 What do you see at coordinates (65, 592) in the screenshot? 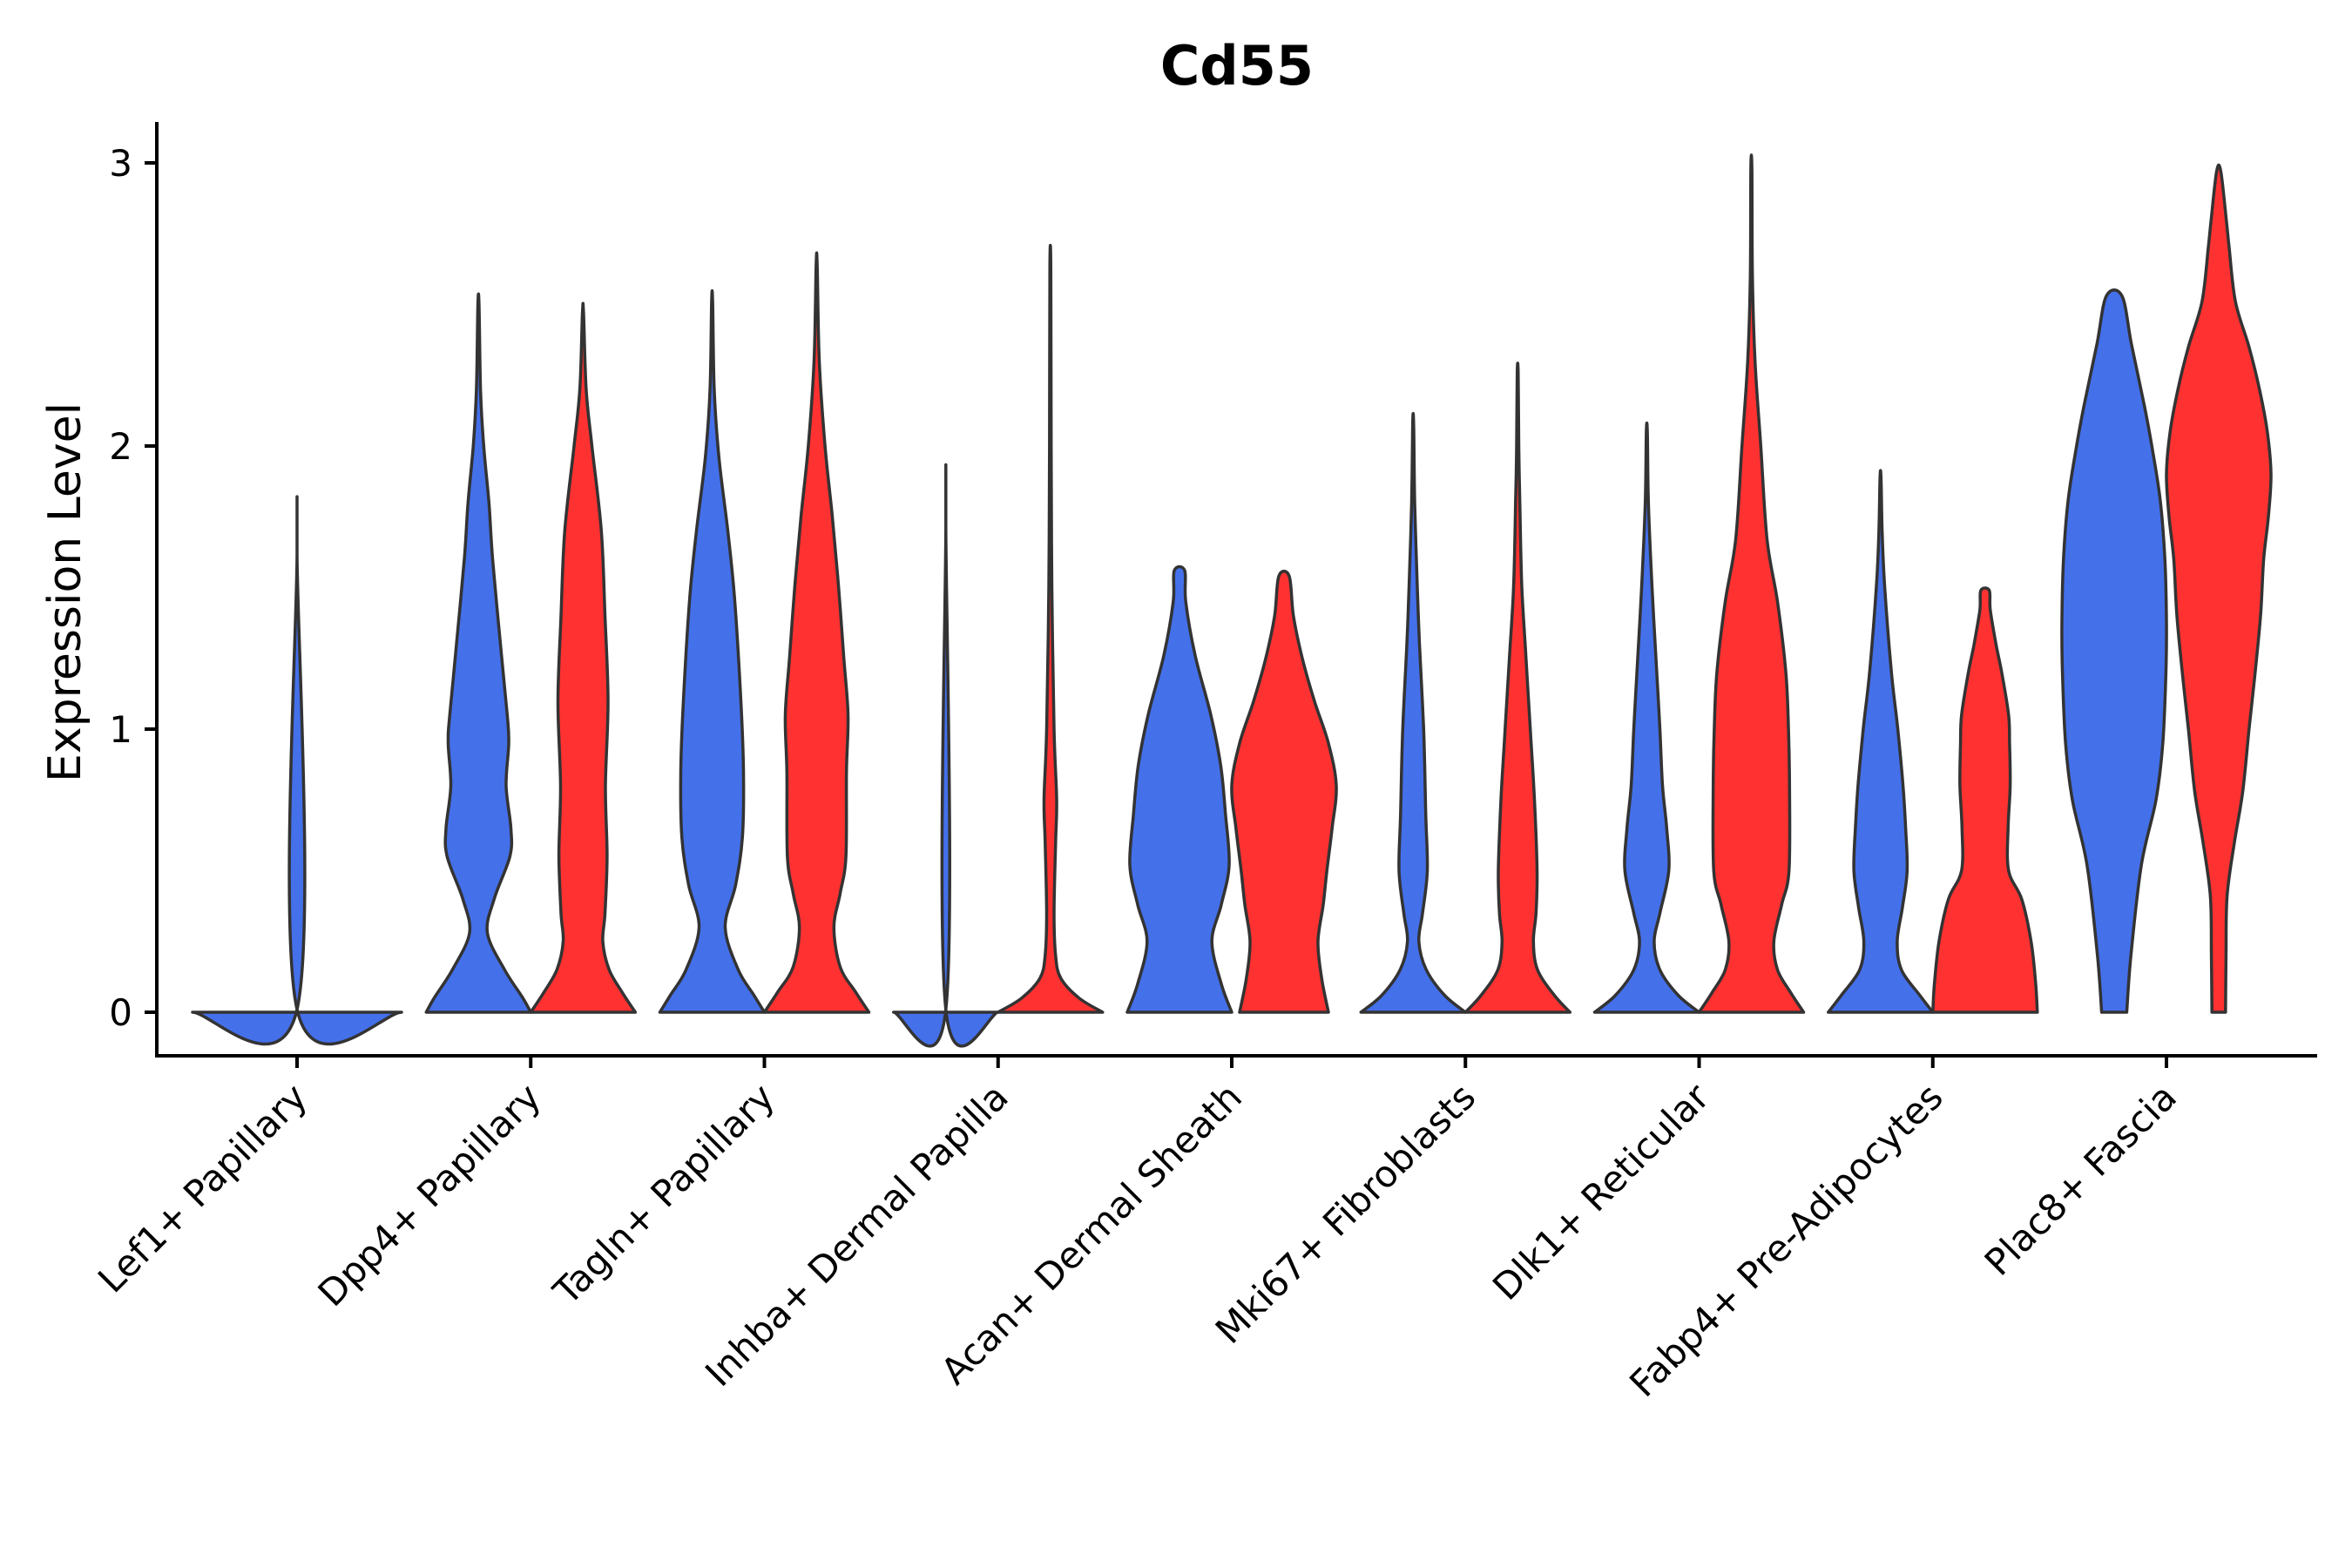
I see `y-axis-title: Expression Level` at bounding box center [65, 592].